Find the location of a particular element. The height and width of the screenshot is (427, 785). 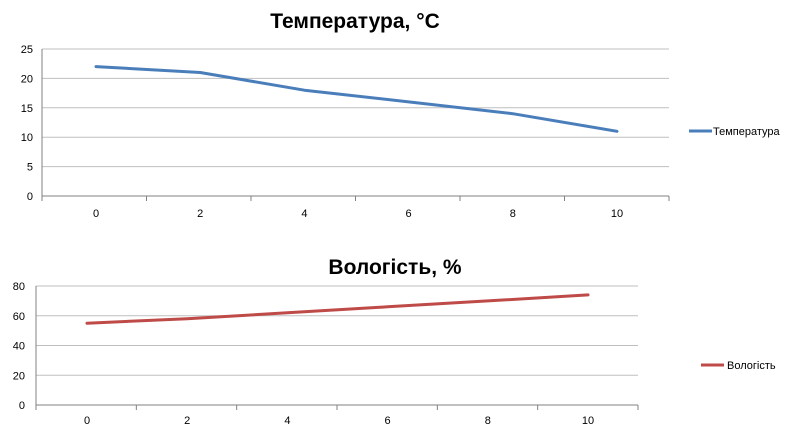

y-tick-label: 15 is located at coordinates (27, 109).